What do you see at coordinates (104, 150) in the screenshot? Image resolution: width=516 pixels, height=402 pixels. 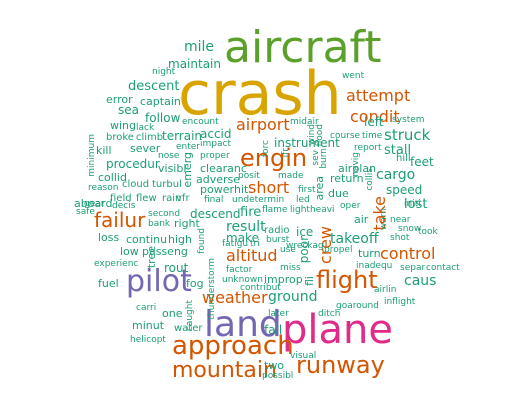 I see `word-kill: kill` at bounding box center [104, 150].